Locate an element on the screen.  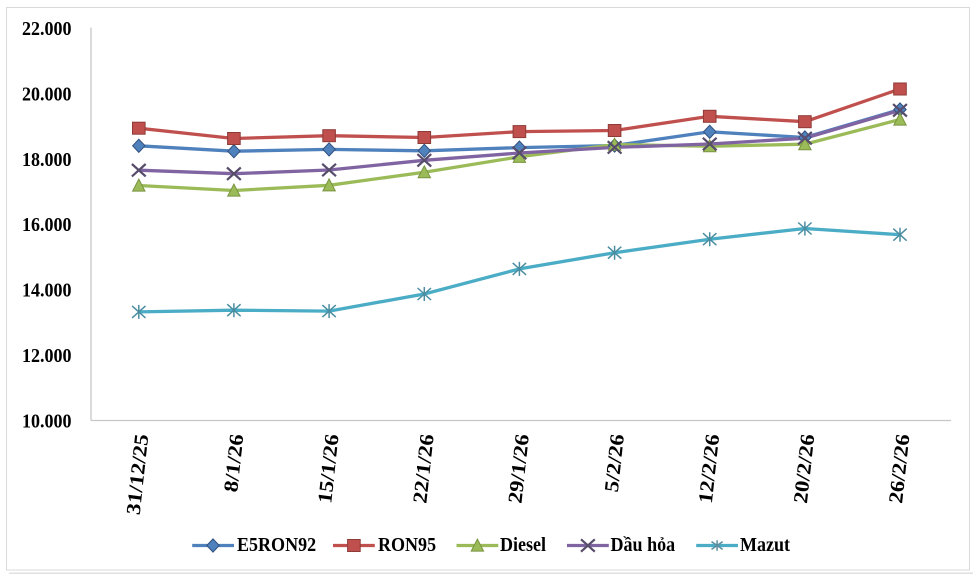
svg-text: 16.000 is located at coordinates (46, 225).